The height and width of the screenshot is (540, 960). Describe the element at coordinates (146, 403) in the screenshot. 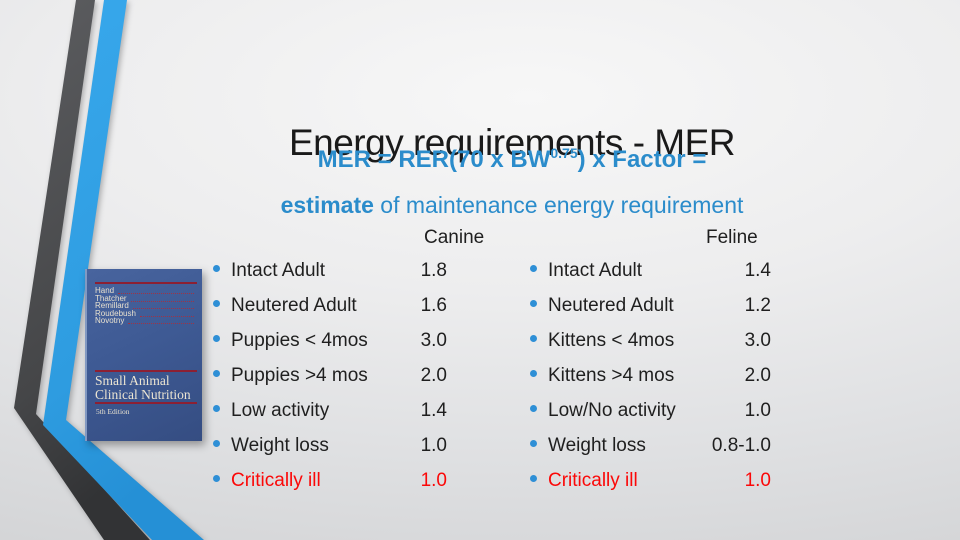

I see `book-rule-bottom` at that location.